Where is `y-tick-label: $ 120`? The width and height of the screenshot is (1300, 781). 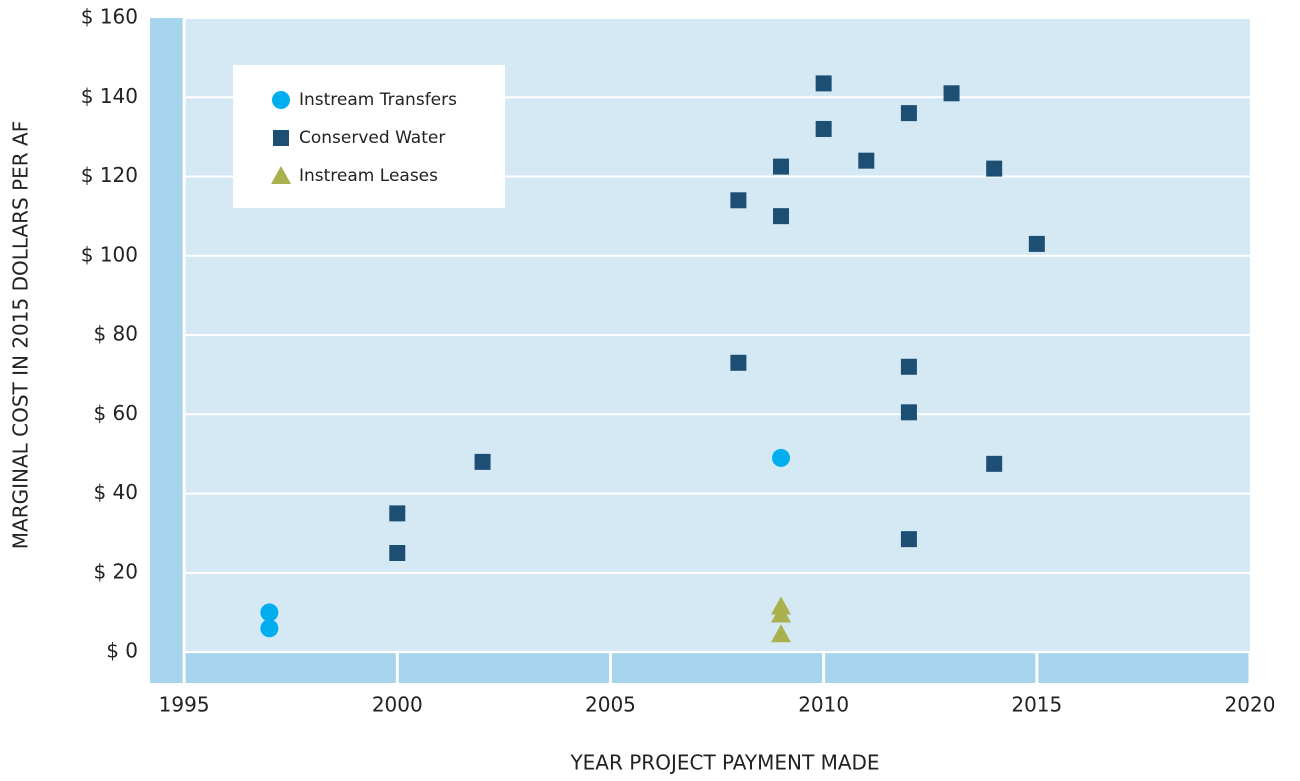 y-tick-label: $ 120 is located at coordinates (109, 175).